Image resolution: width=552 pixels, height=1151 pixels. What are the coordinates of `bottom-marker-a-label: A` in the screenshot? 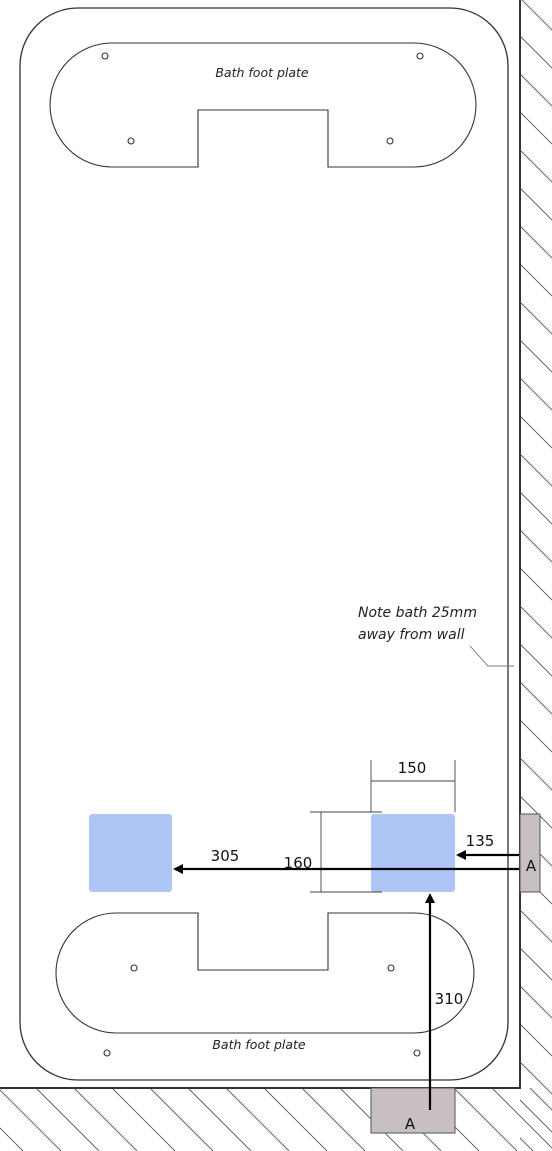 It's located at (410, 1124).